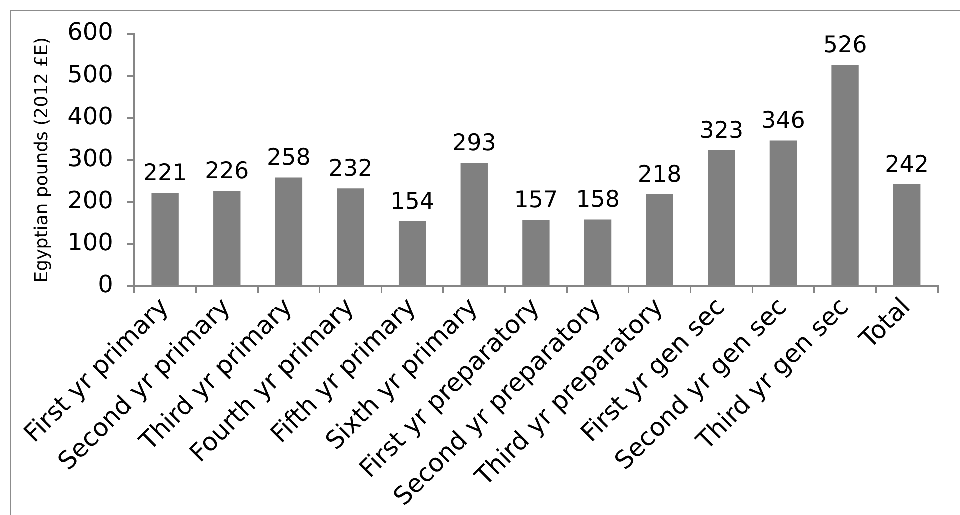 This screenshot has width=960, height=515. Describe the element at coordinates (784, 121) in the screenshot. I see `data-label: 346` at that location.